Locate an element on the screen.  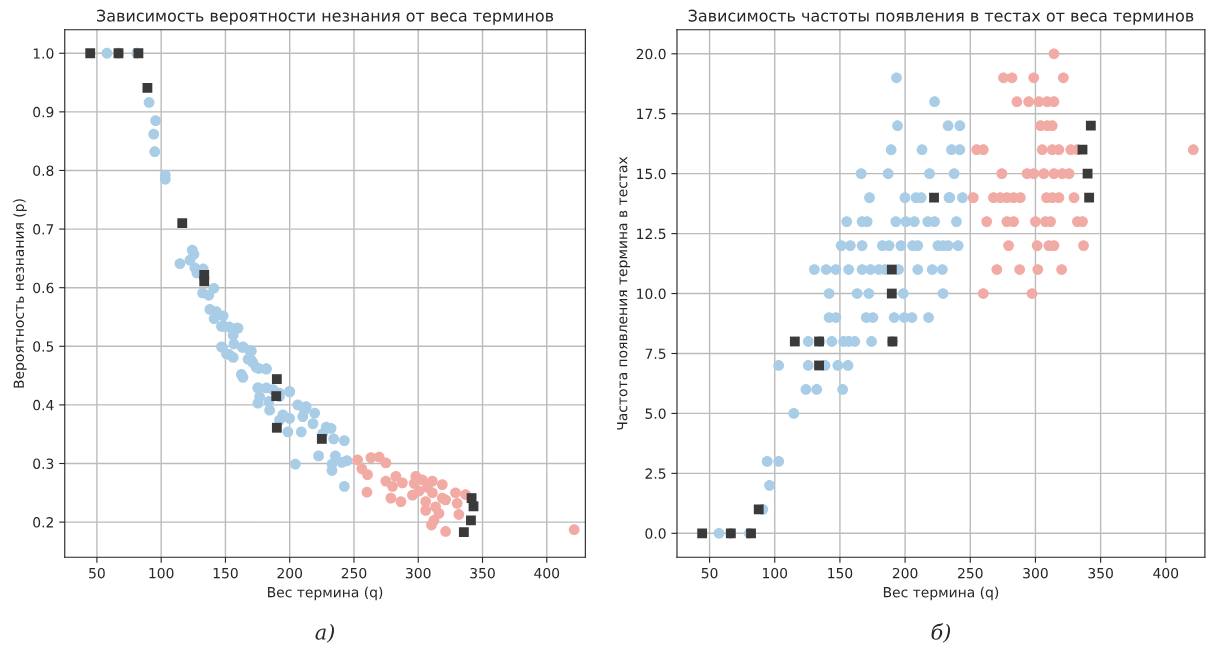
y-tick-label: 12.5 is located at coordinates (651, 234).